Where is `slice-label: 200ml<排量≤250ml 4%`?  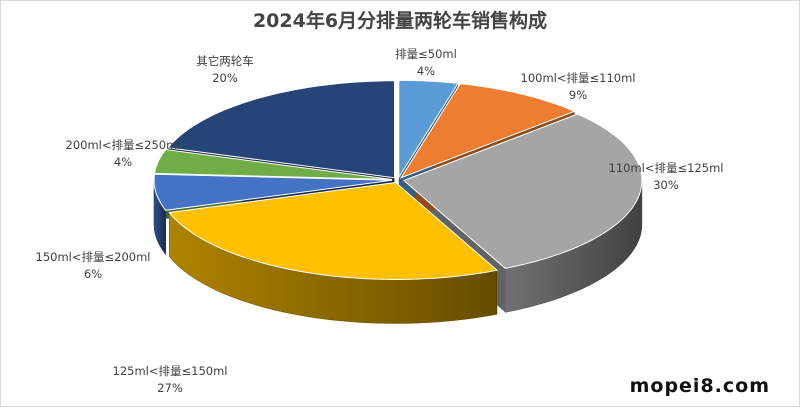
slice-label: 200ml<排量≤250ml 4% is located at coordinates (123, 154).